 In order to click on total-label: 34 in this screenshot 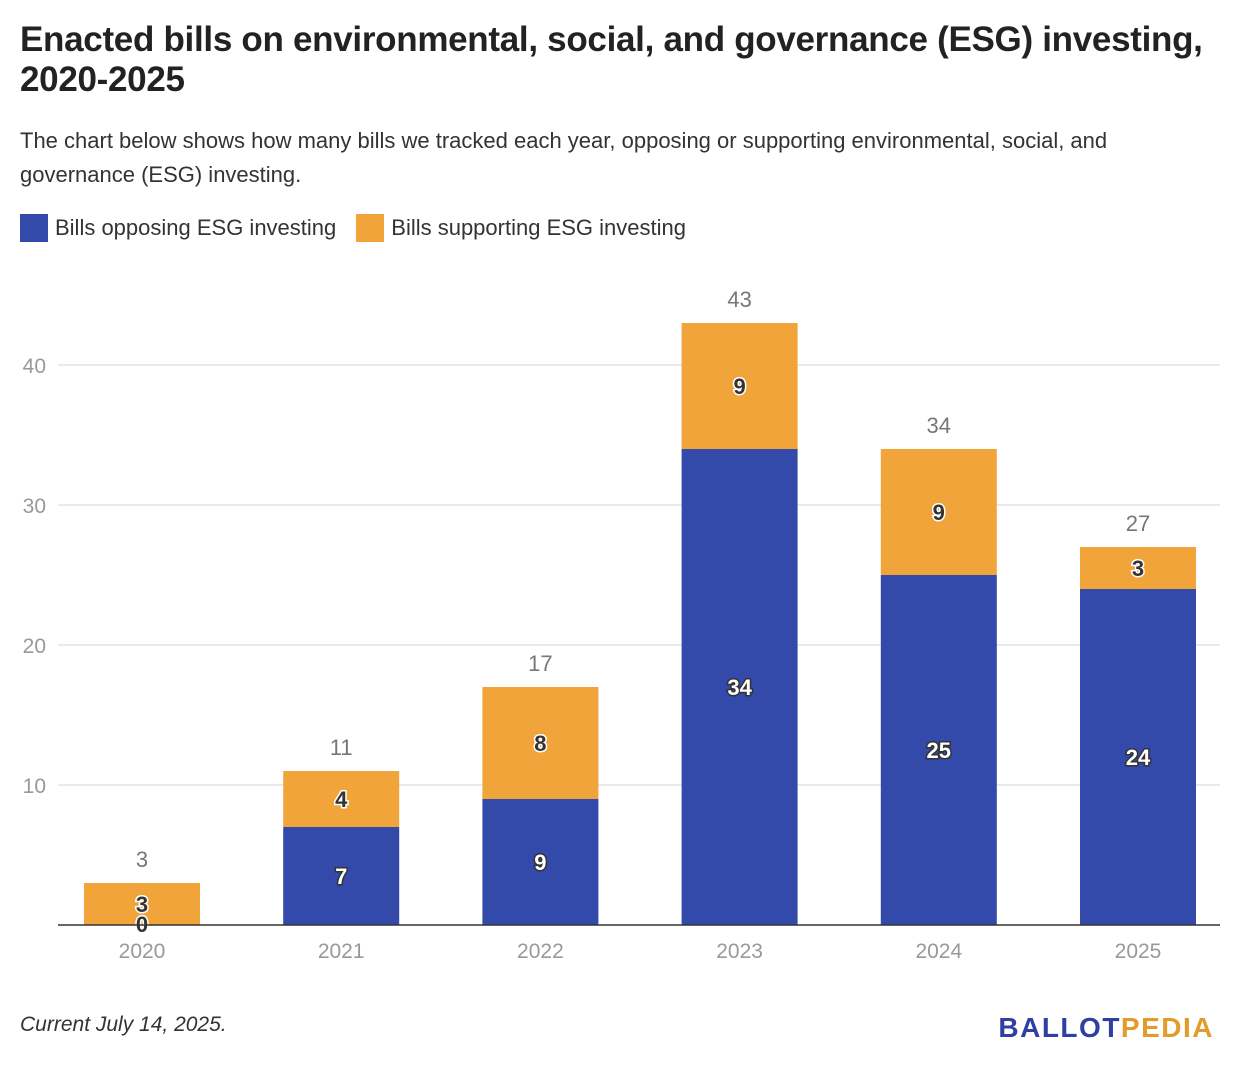, I will do `click(939, 425)`.